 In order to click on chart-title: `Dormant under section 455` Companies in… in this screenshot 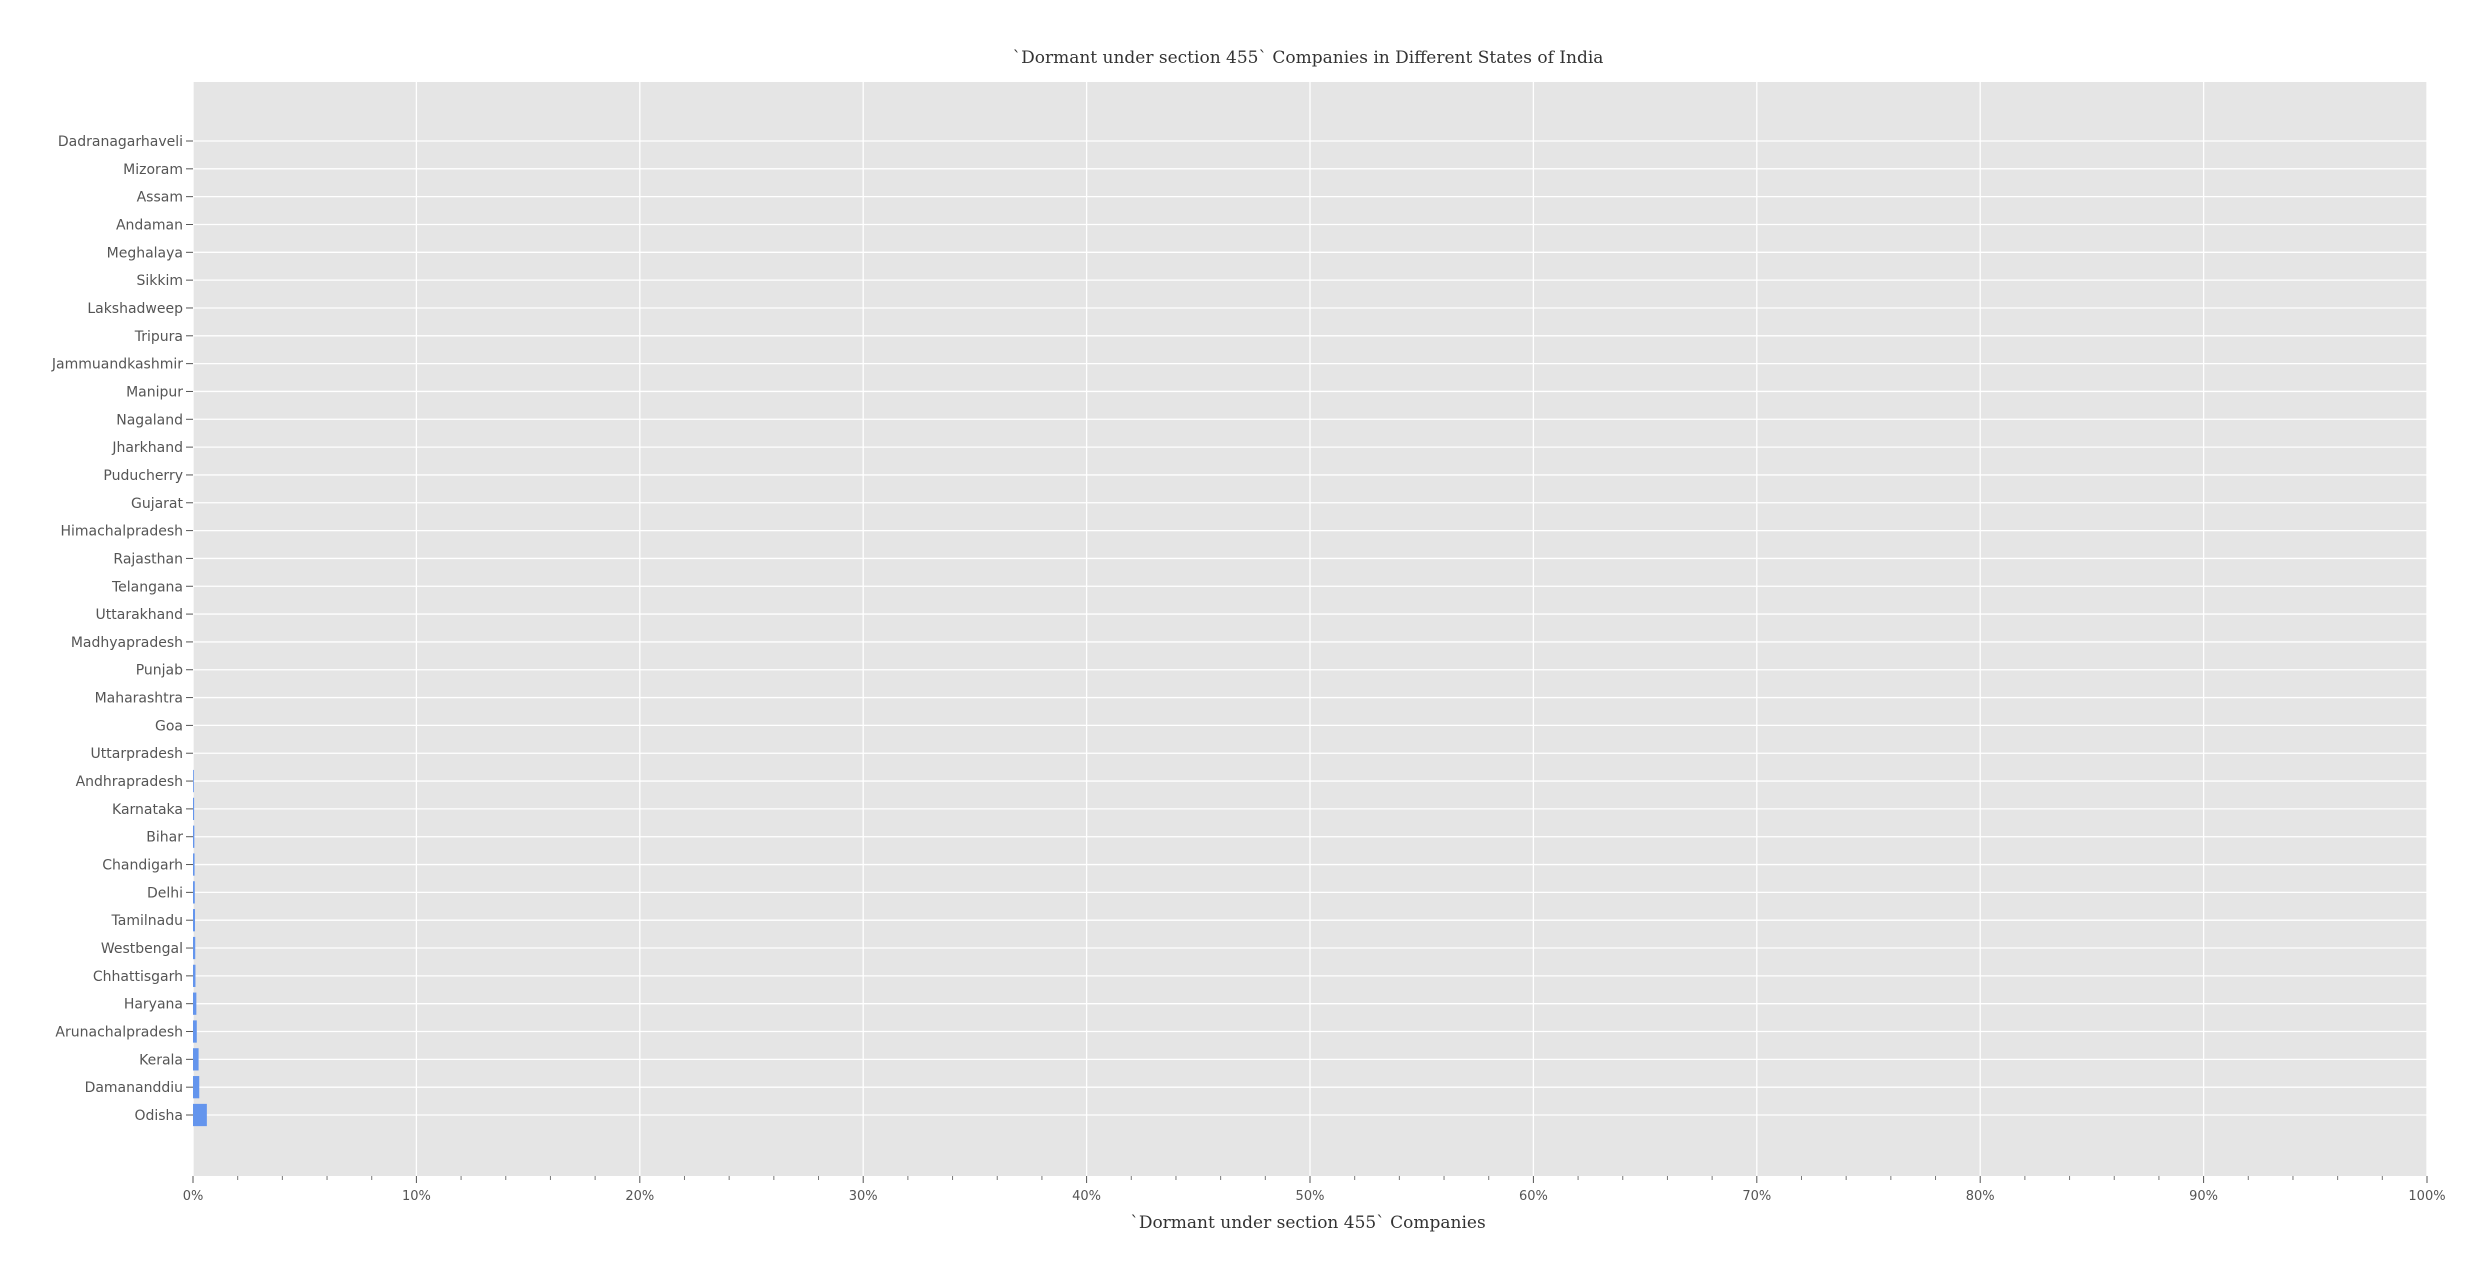, I will do `click(1308, 58)`.